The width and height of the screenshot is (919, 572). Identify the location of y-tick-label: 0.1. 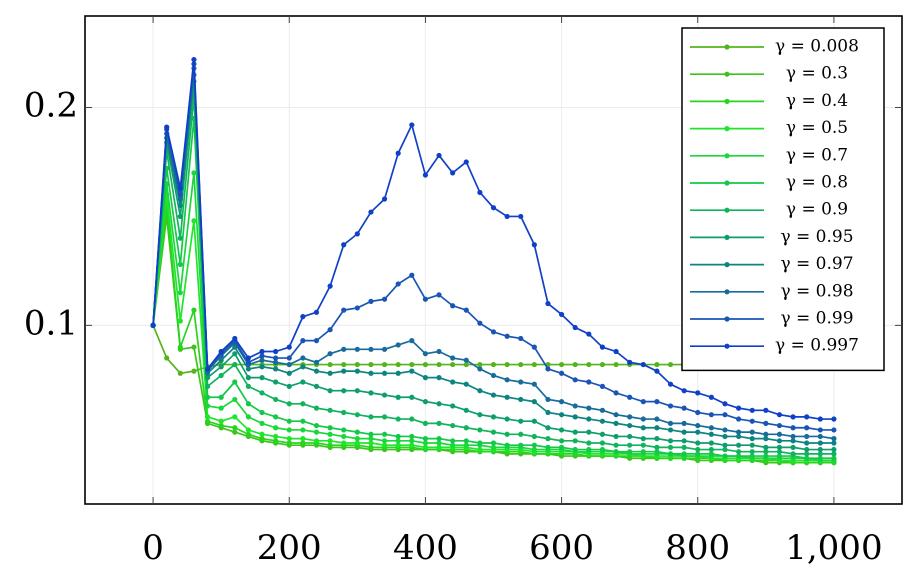
(51, 323).